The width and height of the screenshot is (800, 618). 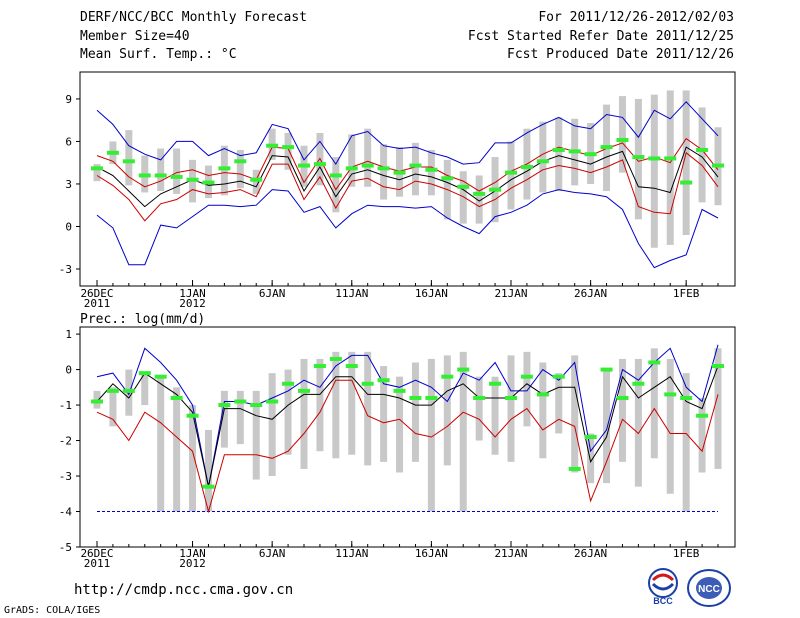 I want to click on x-tick-label: 6JAN, so click(x=272, y=293).